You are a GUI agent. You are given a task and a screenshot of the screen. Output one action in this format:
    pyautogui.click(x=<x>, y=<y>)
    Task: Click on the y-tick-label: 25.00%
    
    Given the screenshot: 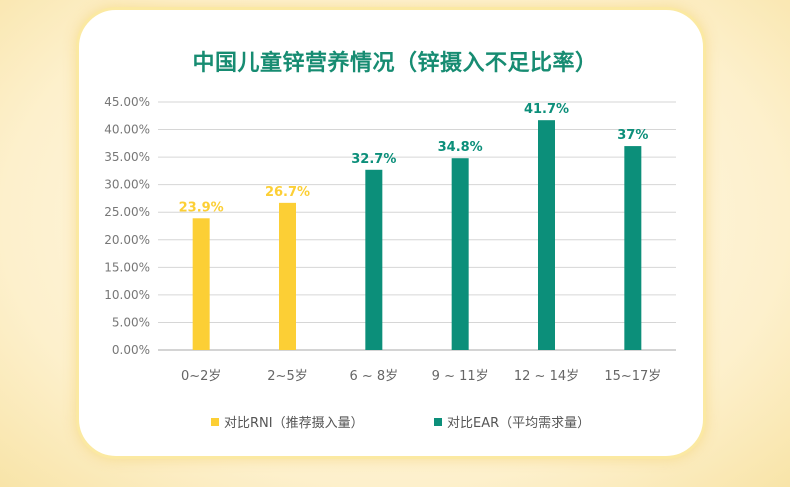 What is the action you would take?
    pyautogui.click(x=127, y=212)
    